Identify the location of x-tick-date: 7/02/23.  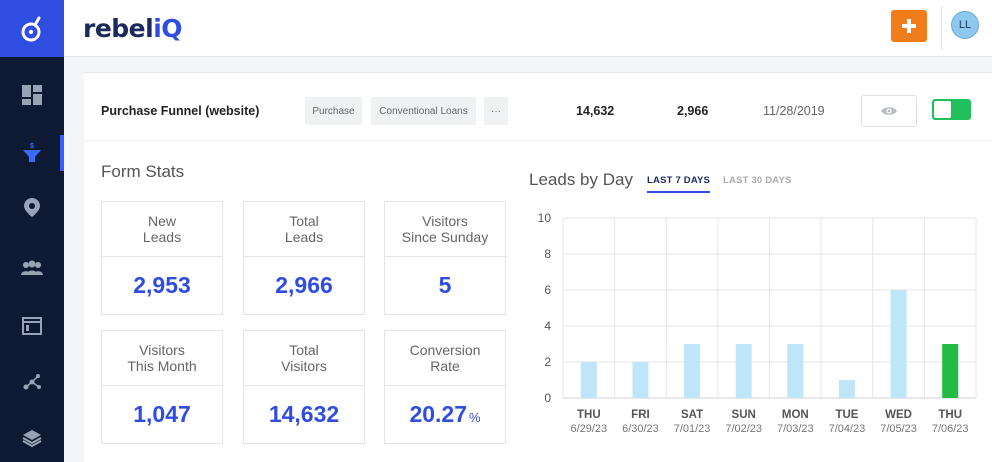
(743, 429).